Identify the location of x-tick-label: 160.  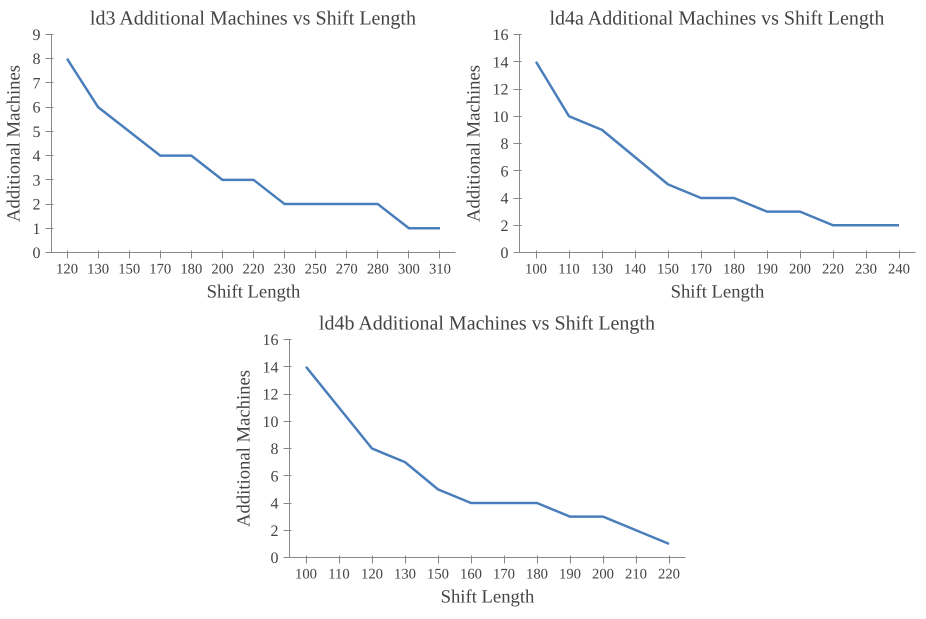
(471, 574).